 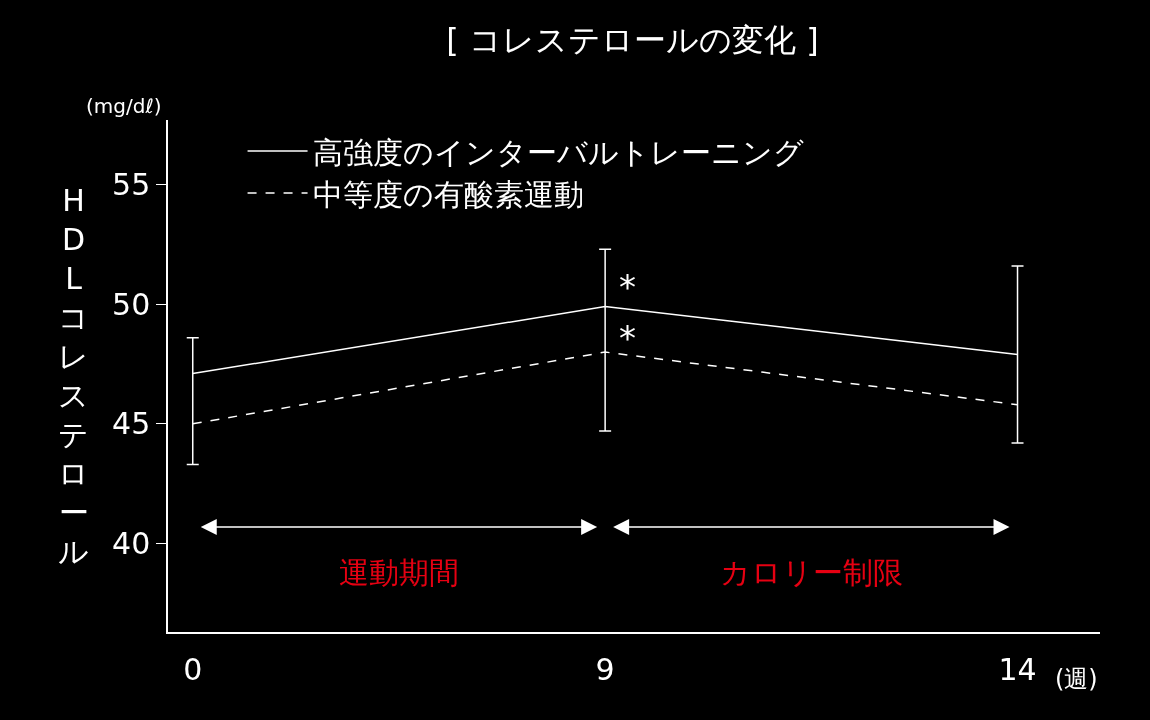 What do you see at coordinates (131, 424) in the screenshot?
I see `y-tick-label: 45` at bounding box center [131, 424].